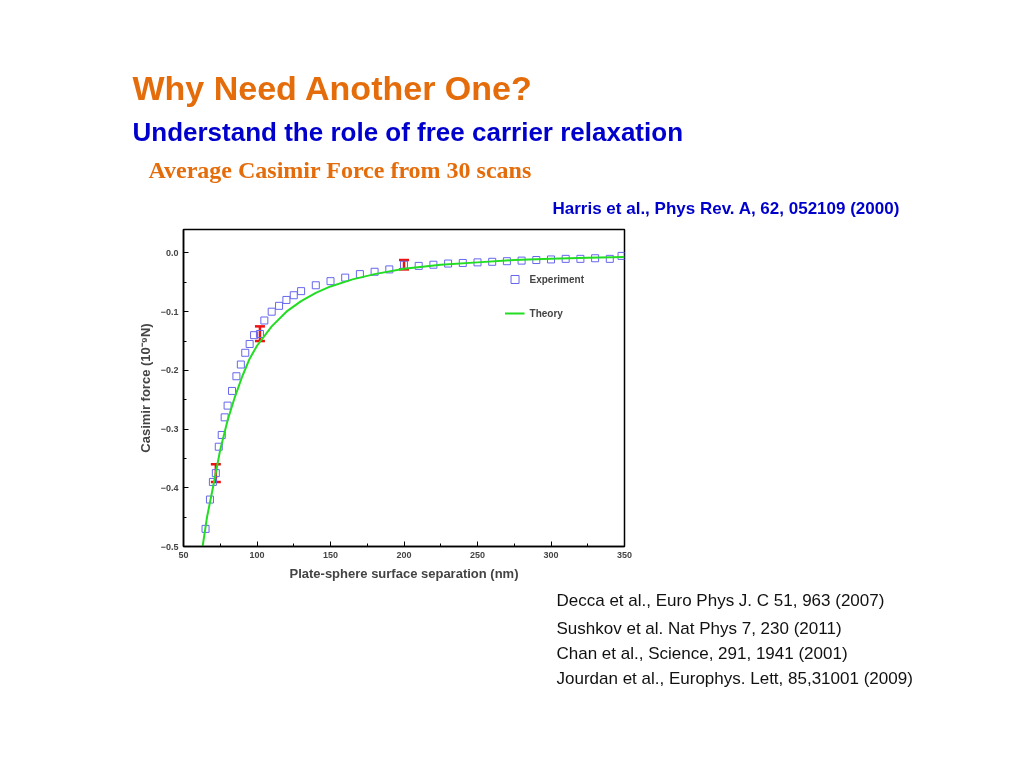 The height and width of the screenshot is (768, 1024). Describe the element at coordinates (556, 279) in the screenshot. I see `legend-label: Experiment` at that location.